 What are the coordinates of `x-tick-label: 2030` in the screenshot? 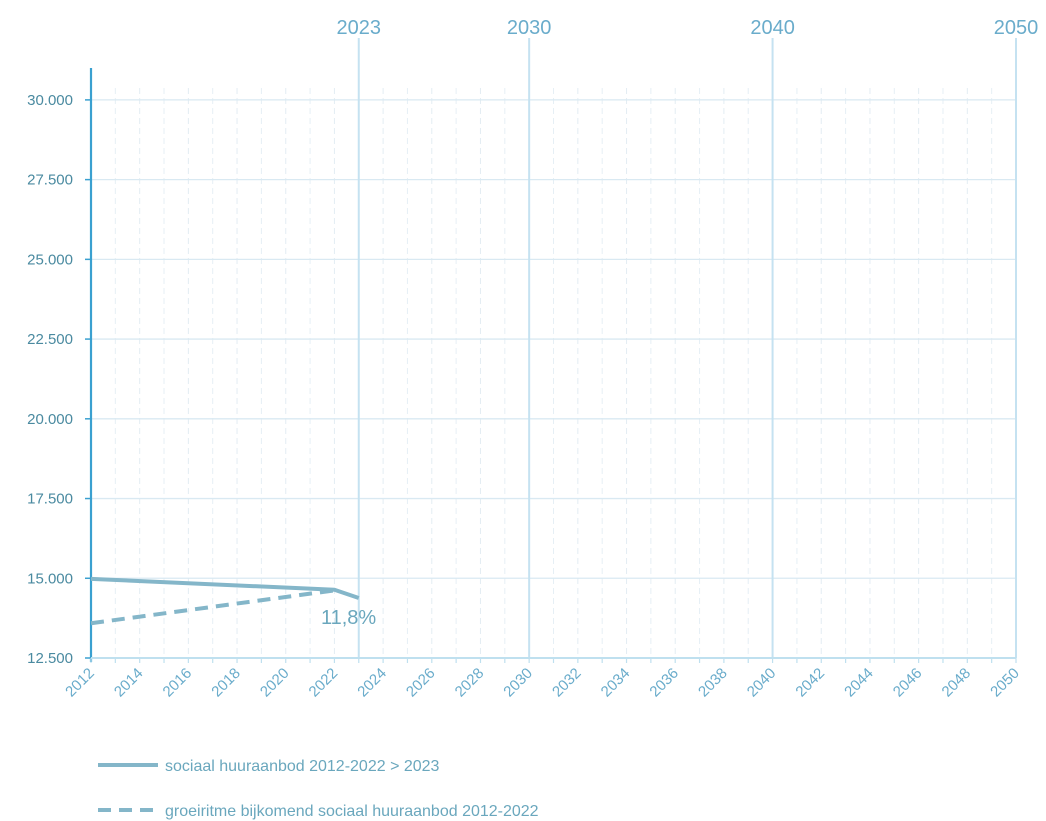 It's located at (518, 683).